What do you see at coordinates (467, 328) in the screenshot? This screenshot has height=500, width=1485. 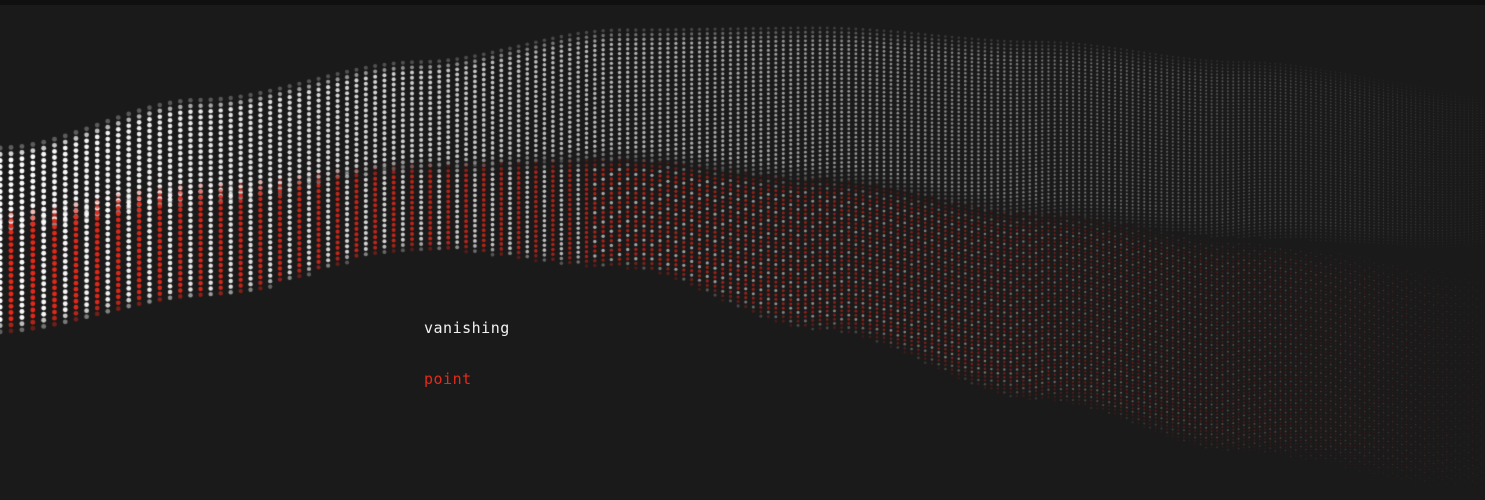 I see `caption-line-vanishing: vanishing` at bounding box center [467, 328].